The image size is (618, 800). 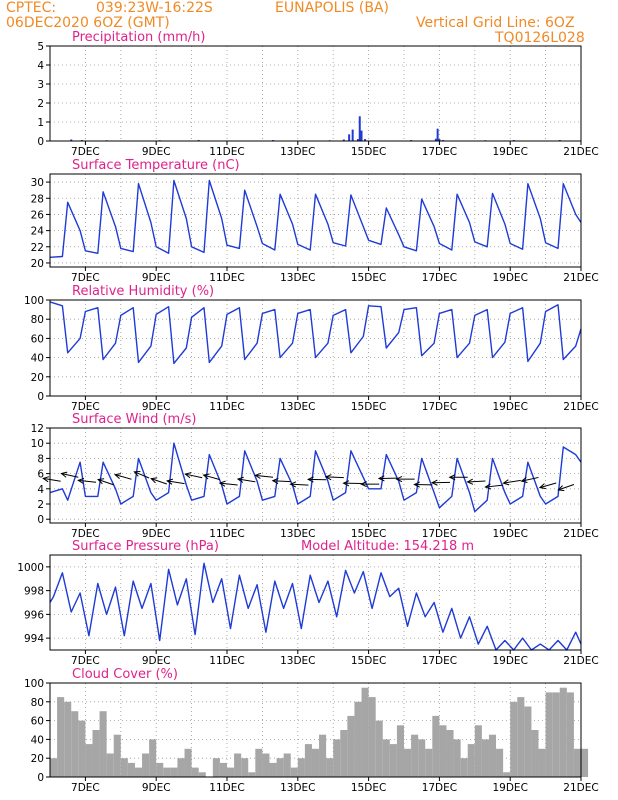 What do you see at coordinates (40, 490) in the screenshot?
I see `y-tick-label: 4` at bounding box center [40, 490].